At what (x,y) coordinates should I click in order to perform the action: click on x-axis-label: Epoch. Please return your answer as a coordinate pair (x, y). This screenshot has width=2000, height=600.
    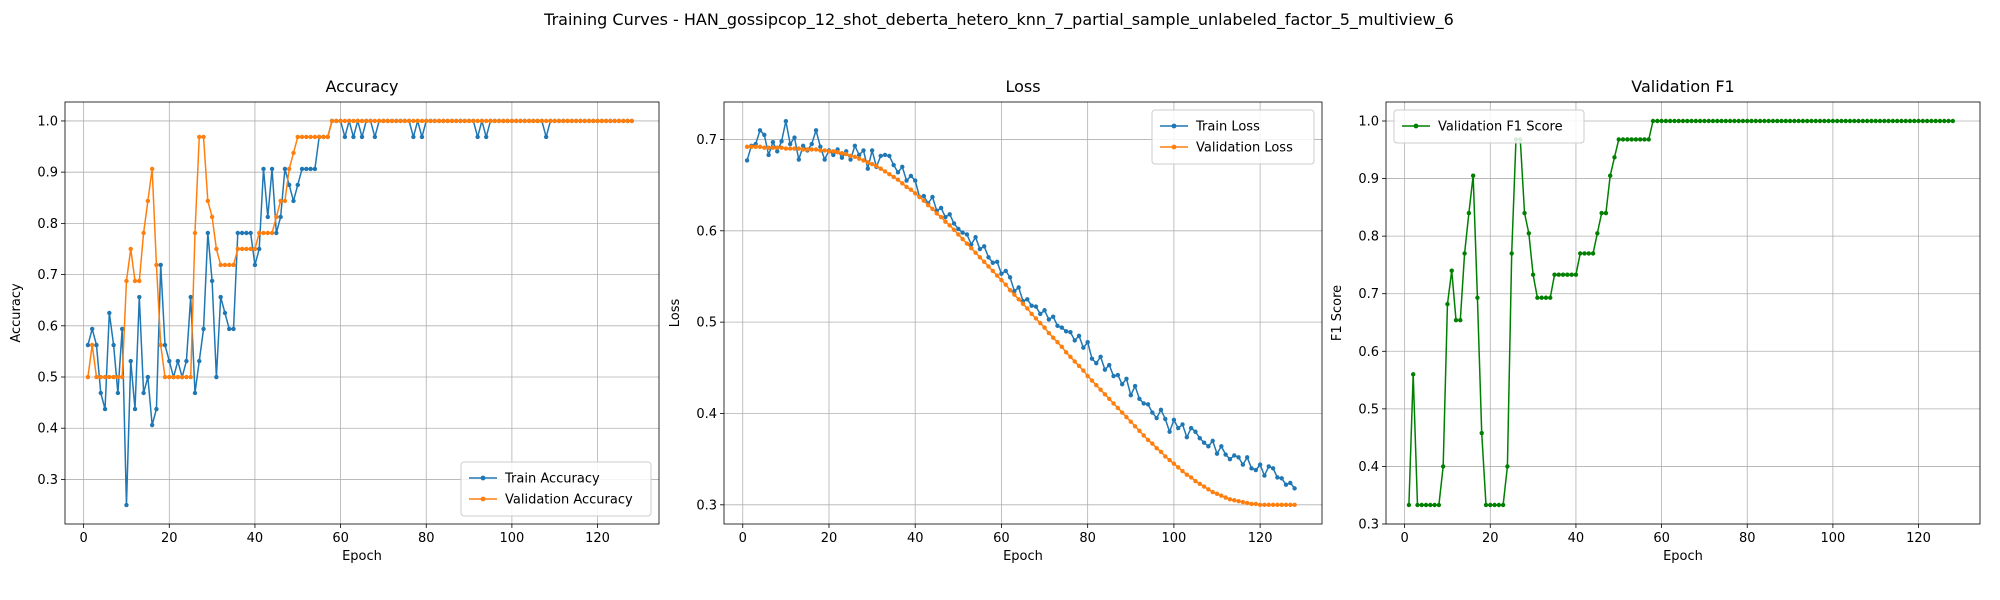
    Looking at the image, I should click on (1683, 556).